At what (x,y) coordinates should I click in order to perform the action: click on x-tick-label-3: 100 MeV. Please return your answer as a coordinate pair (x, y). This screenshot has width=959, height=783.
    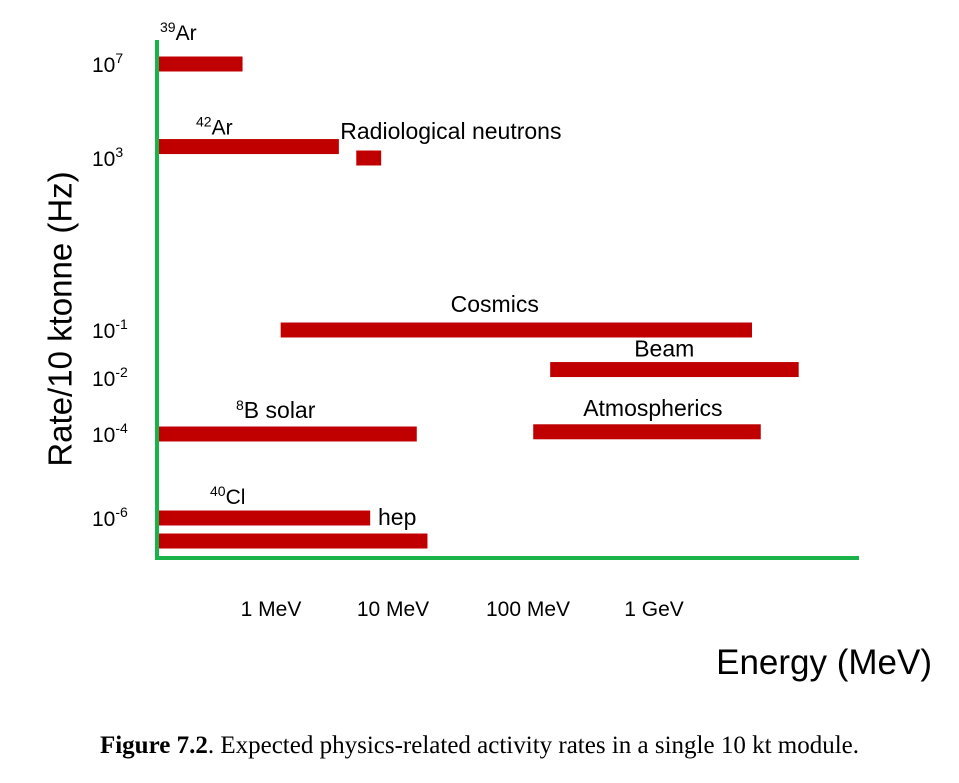
    Looking at the image, I should click on (528, 609).